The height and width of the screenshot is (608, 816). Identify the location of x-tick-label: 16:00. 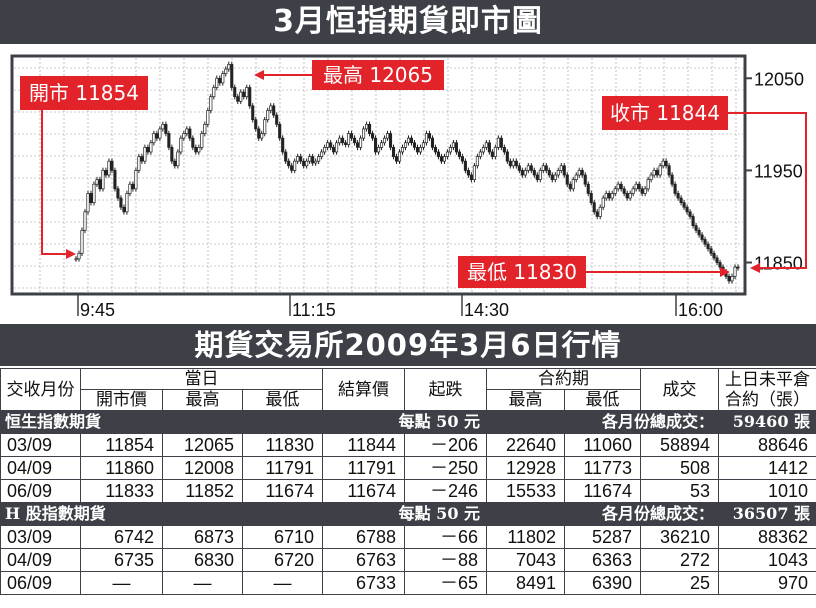
(700, 310).